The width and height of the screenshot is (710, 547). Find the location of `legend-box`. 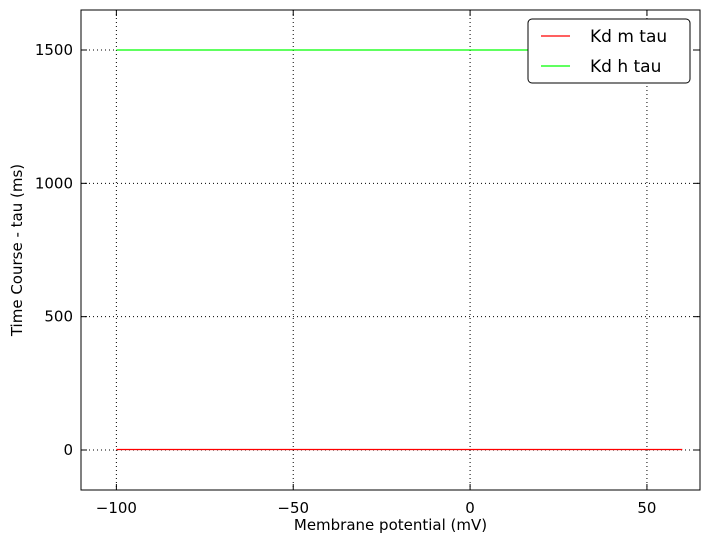

legend-box is located at coordinates (609, 51).